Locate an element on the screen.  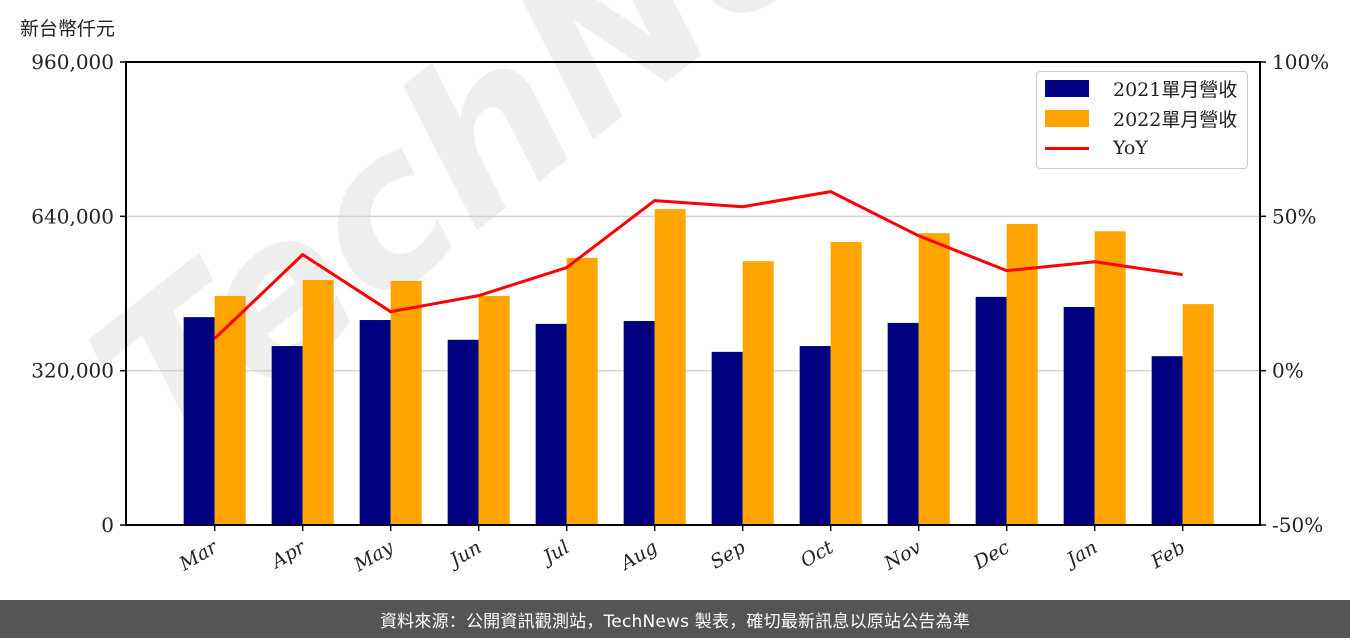
x-tick-label: May is located at coordinates (373, 556).